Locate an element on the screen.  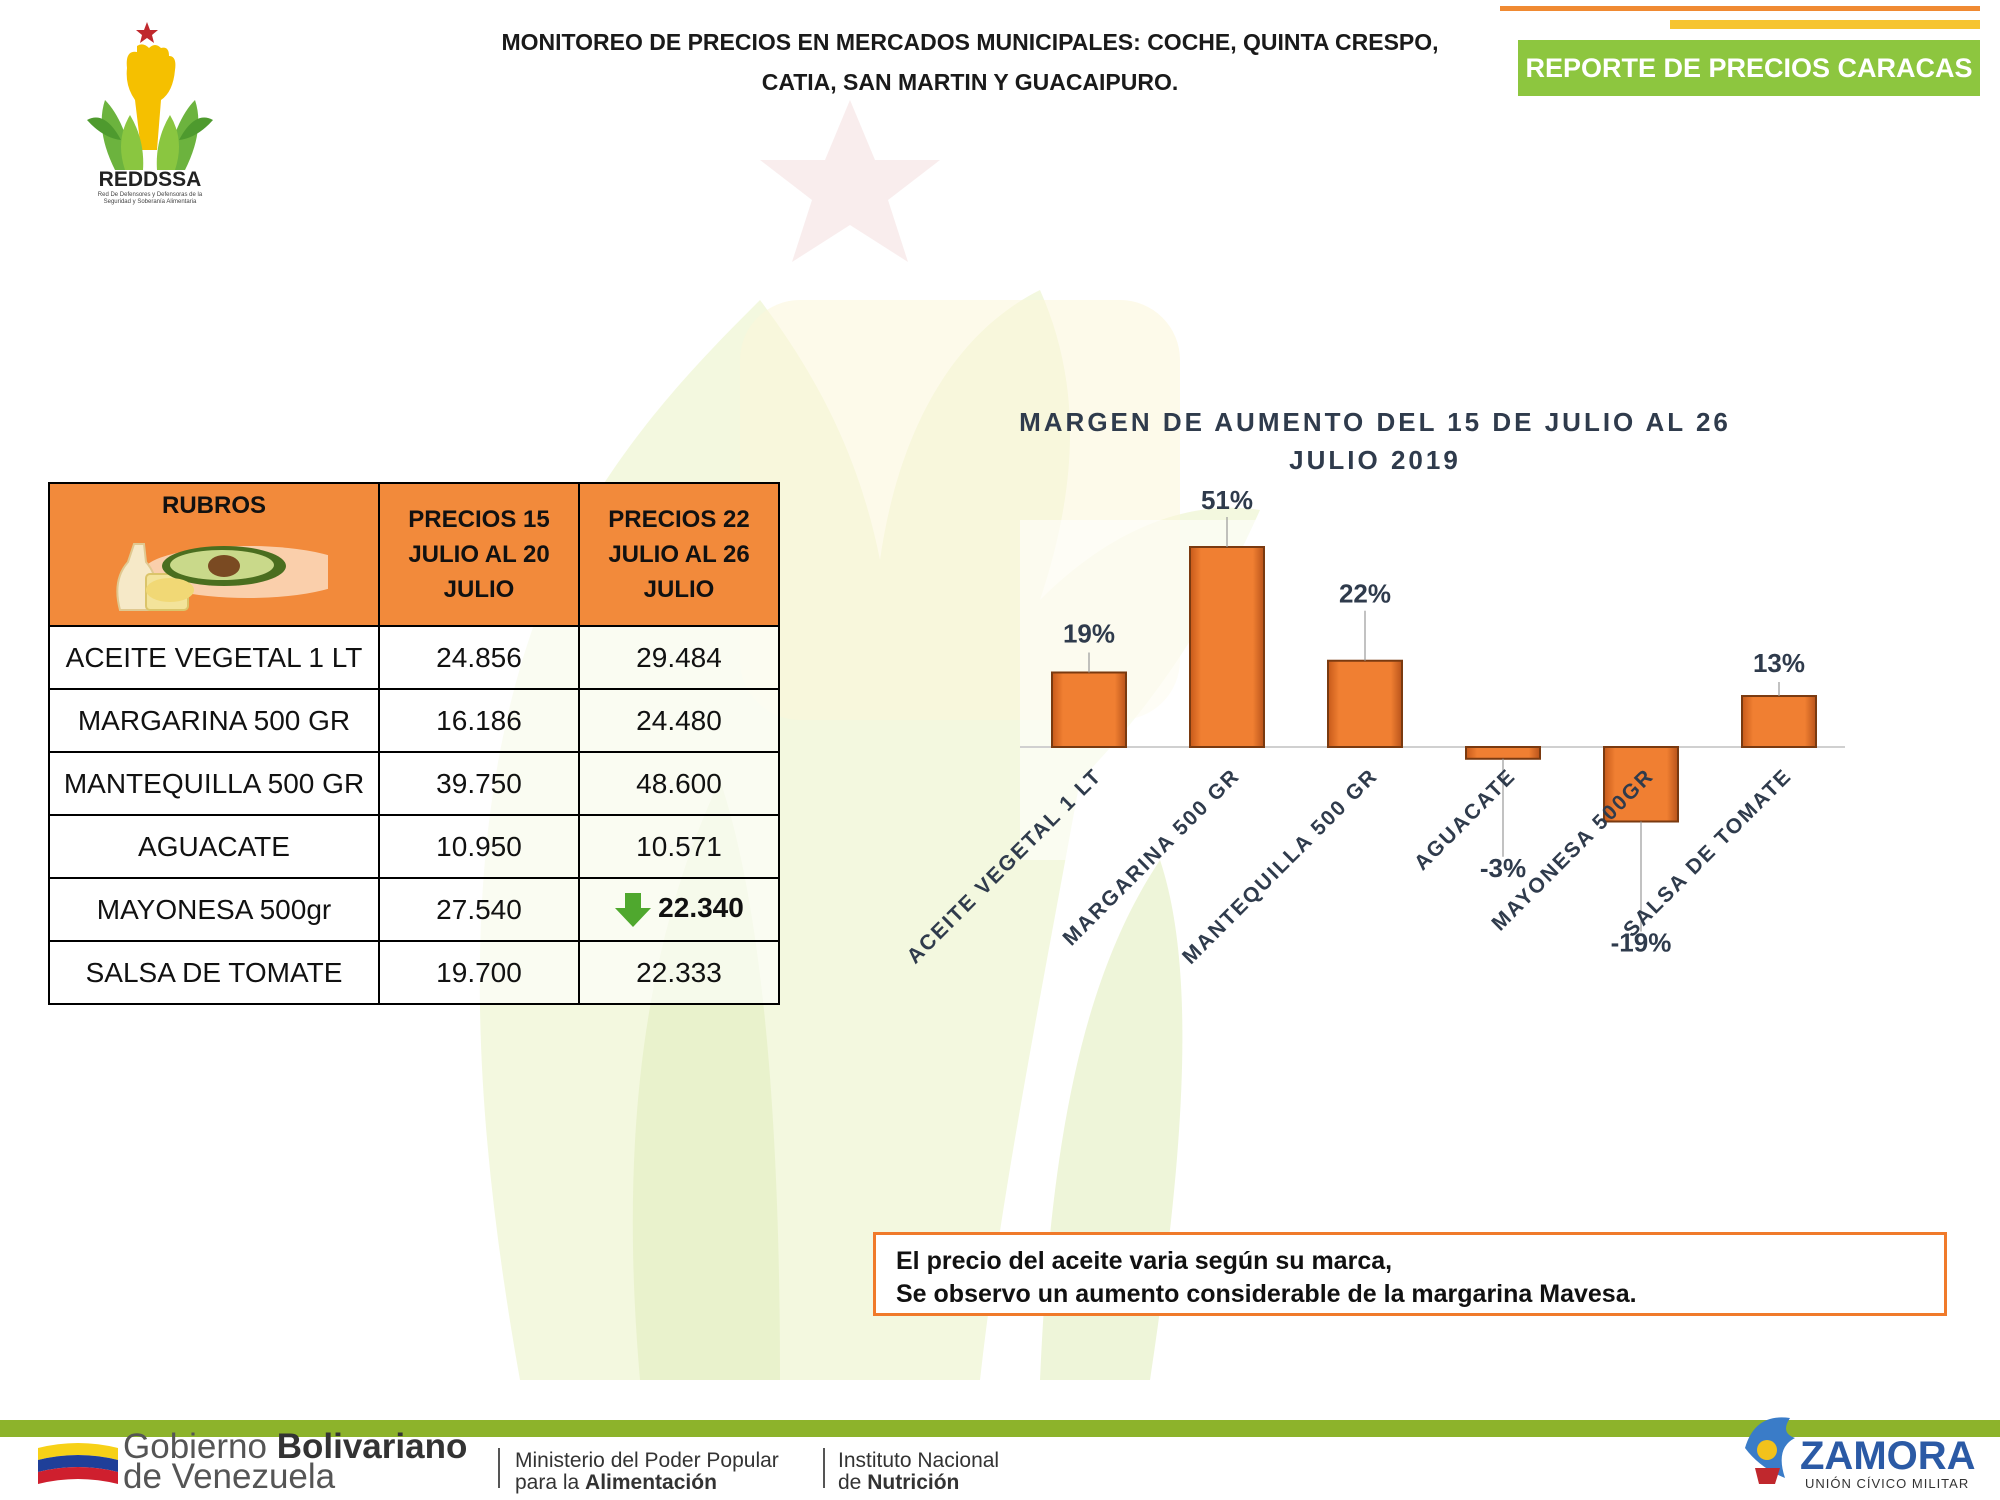
table-row: AGUACATE 10.950 10.571 is located at coordinates (414, 846).